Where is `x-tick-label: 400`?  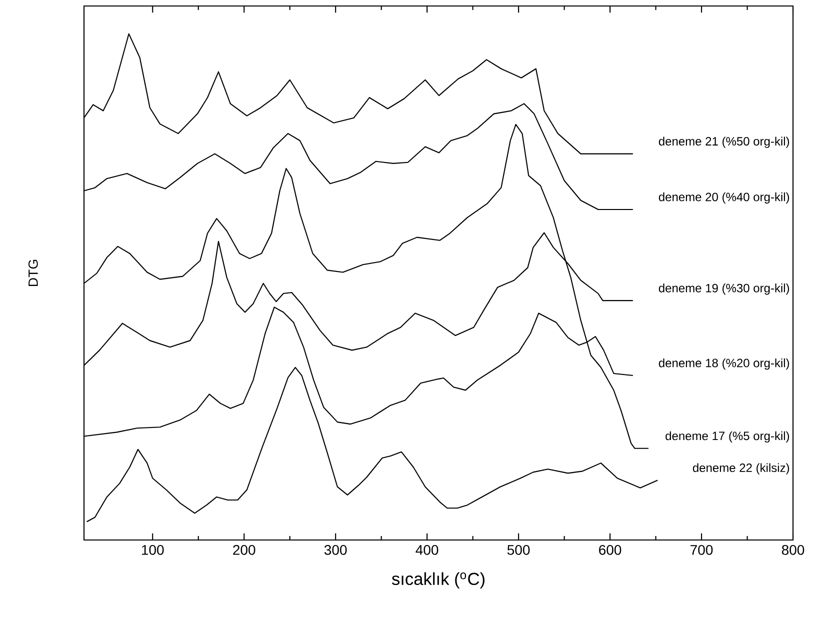
x-tick-label: 400 is located at coordinates (427, 549).